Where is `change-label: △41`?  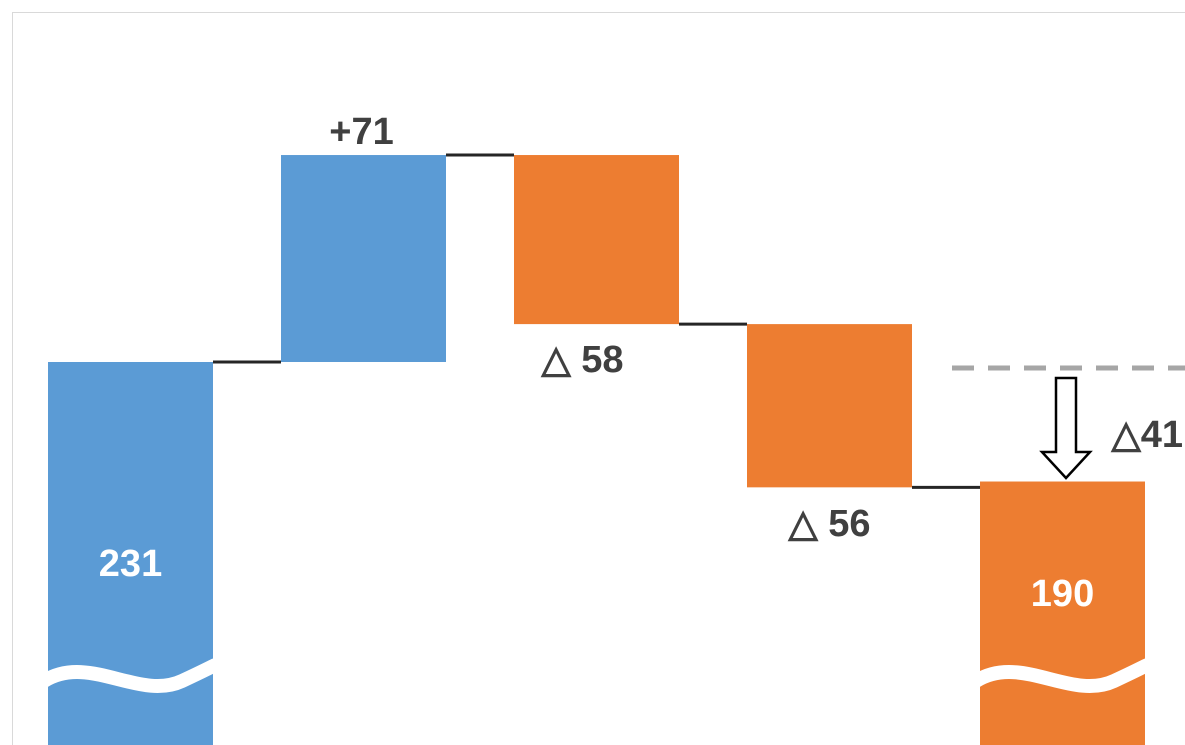
change-label: △41 is located at coordinates (1147, 435).